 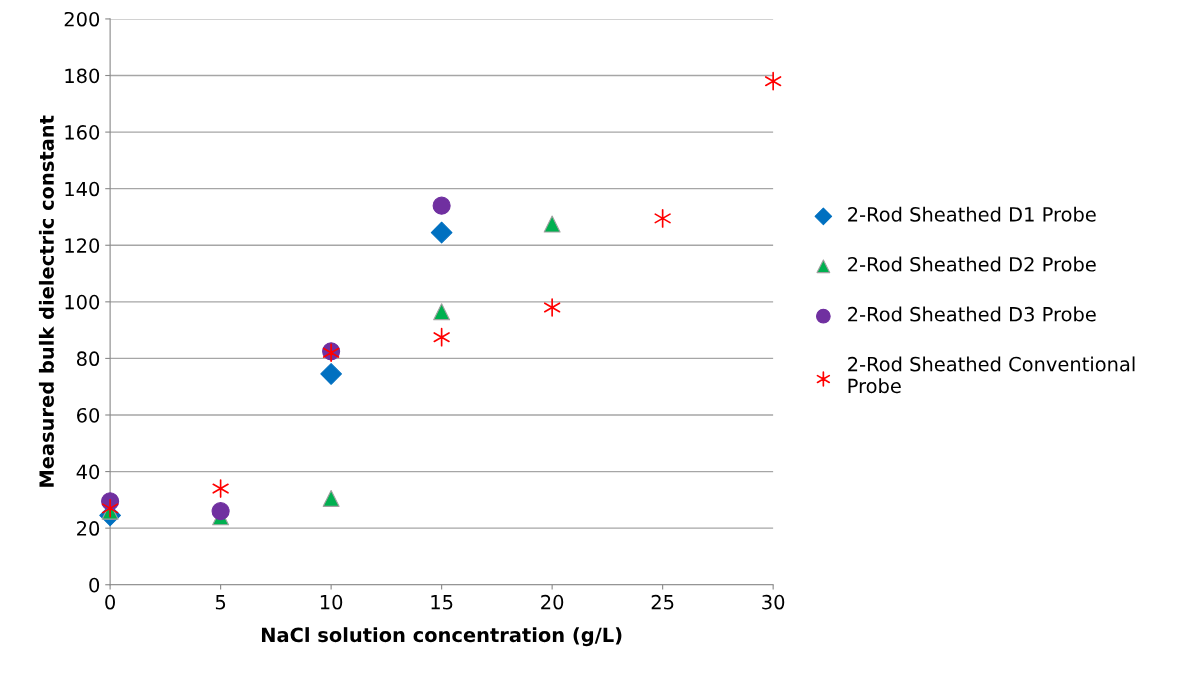 I want to click on y-axis-title: Measured bulk dielectric constant, so click(x=46, y=301).